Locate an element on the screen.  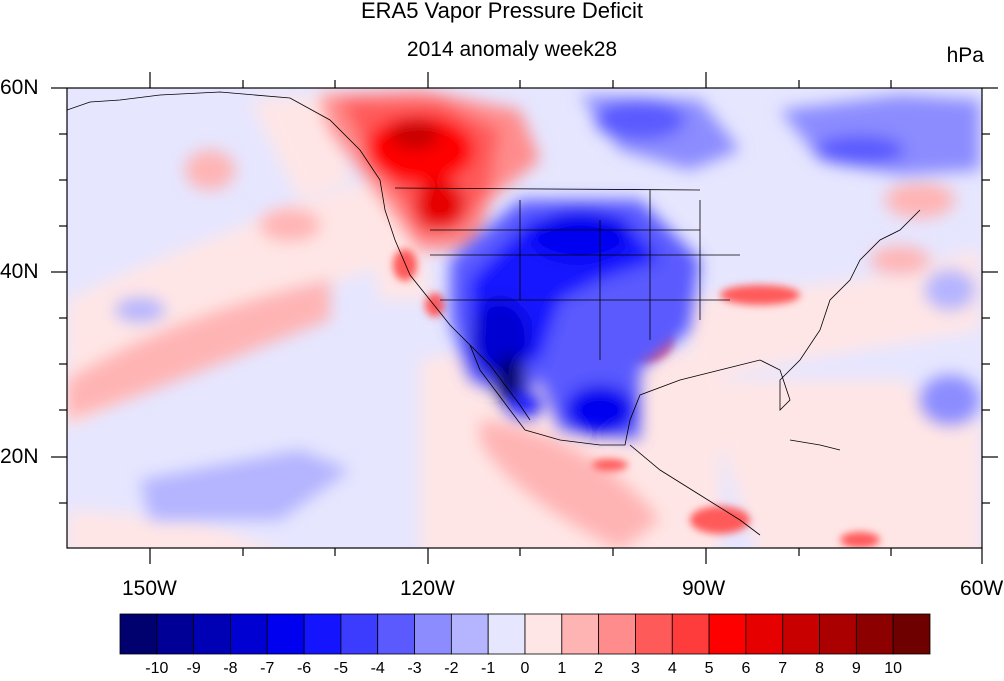
colorbar-label: 3 is located at coordinates (635, 668).